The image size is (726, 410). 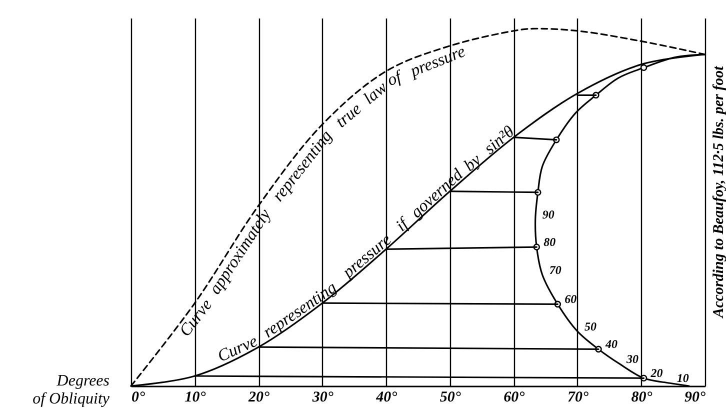 What do you see at coordinates (450, 398) in the screenshot?
I see `x-tick-label: 50°` at bounding box center [450, 398].